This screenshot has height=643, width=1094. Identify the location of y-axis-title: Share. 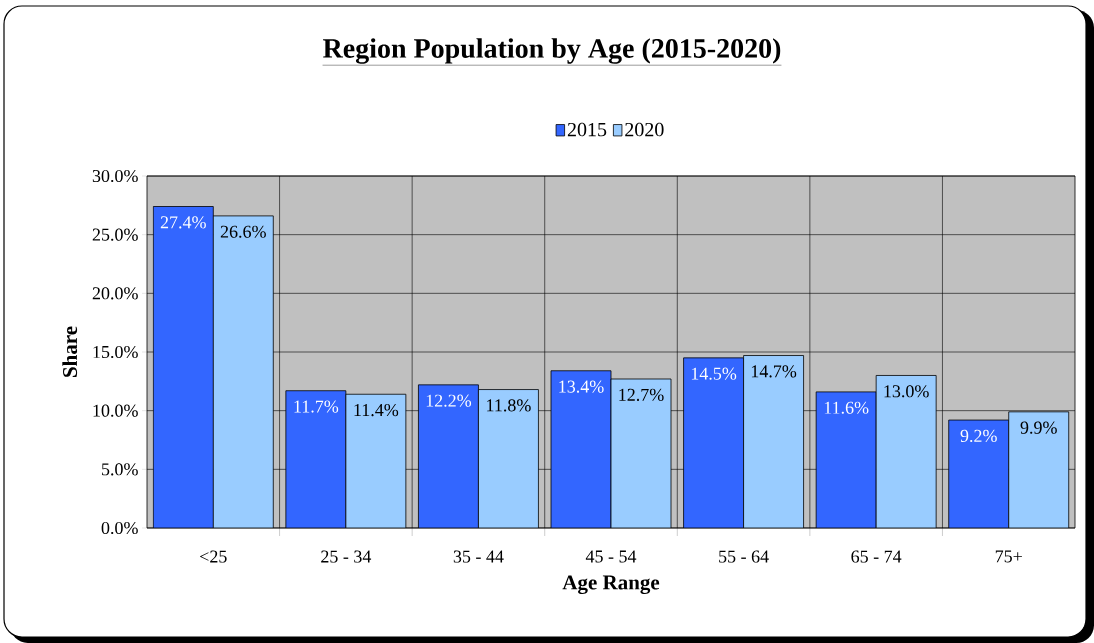
(70, 351).